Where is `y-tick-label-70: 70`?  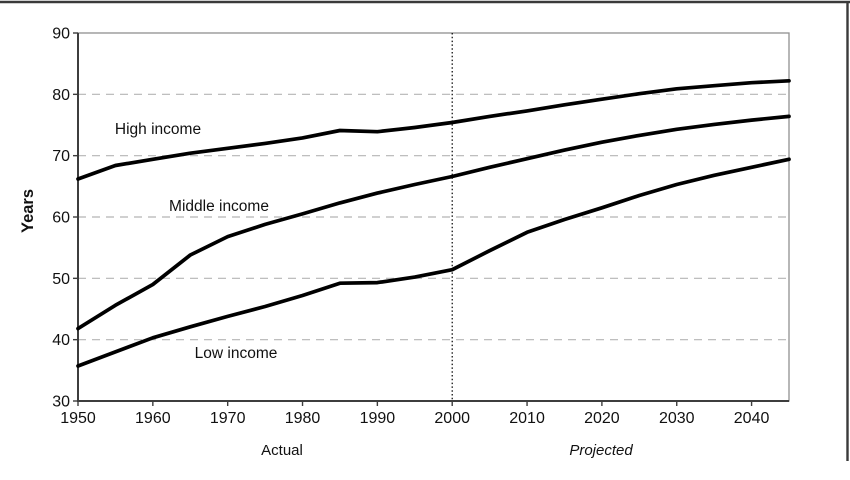 y-tick-label-70: 70 is located at coordinates (61, 156).